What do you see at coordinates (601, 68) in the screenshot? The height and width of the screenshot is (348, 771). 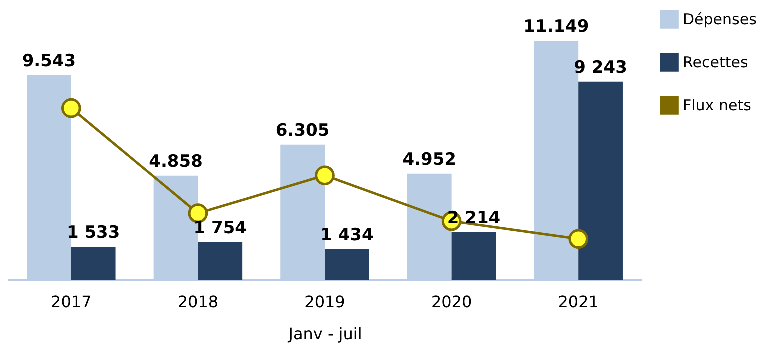 I see `data-label: 9 243` at bounding box center [601, 68].